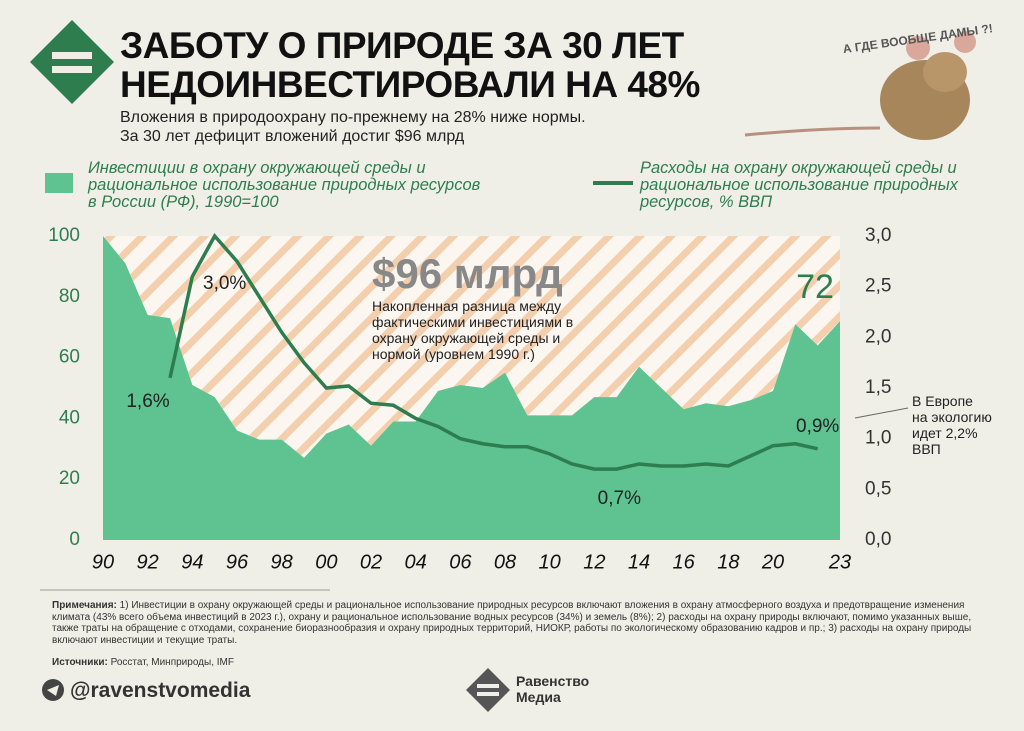 The height and width of the screenshot is (731, 1024). I want to click on sources: Источники: Росстат, Минприроды, IMF, so click(143, 662).